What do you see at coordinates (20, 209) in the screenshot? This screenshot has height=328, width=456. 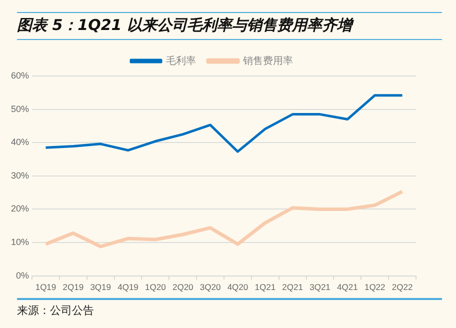 I see `y-tick-label: 20%` at bounding box center [20, 209].